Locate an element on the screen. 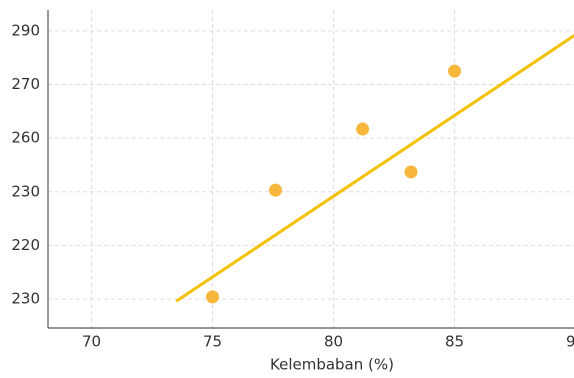 The image size is (574, 378). y-tick-label: 260 is located at coordinates (25, 138).